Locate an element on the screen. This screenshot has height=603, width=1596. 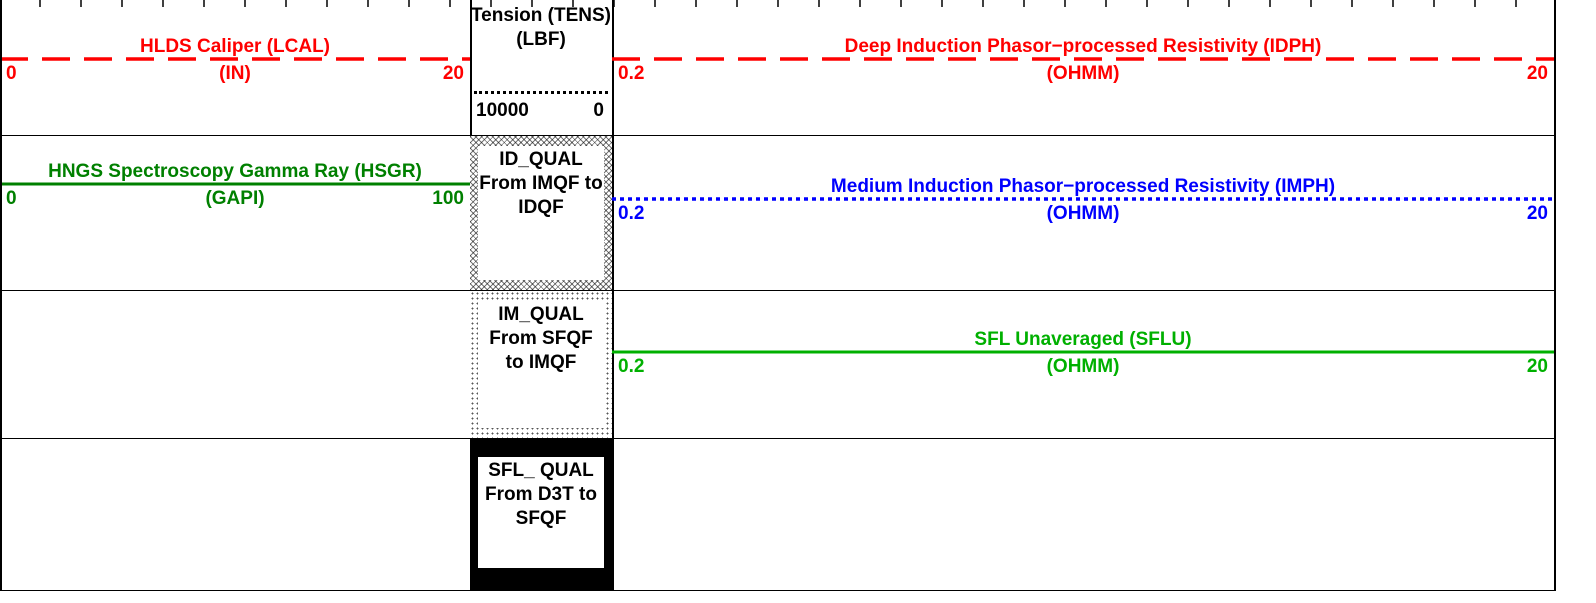
curve-header: HLDS Caliper (LCAL) 0 (IN) 20 is located at coordinates (235, 60).